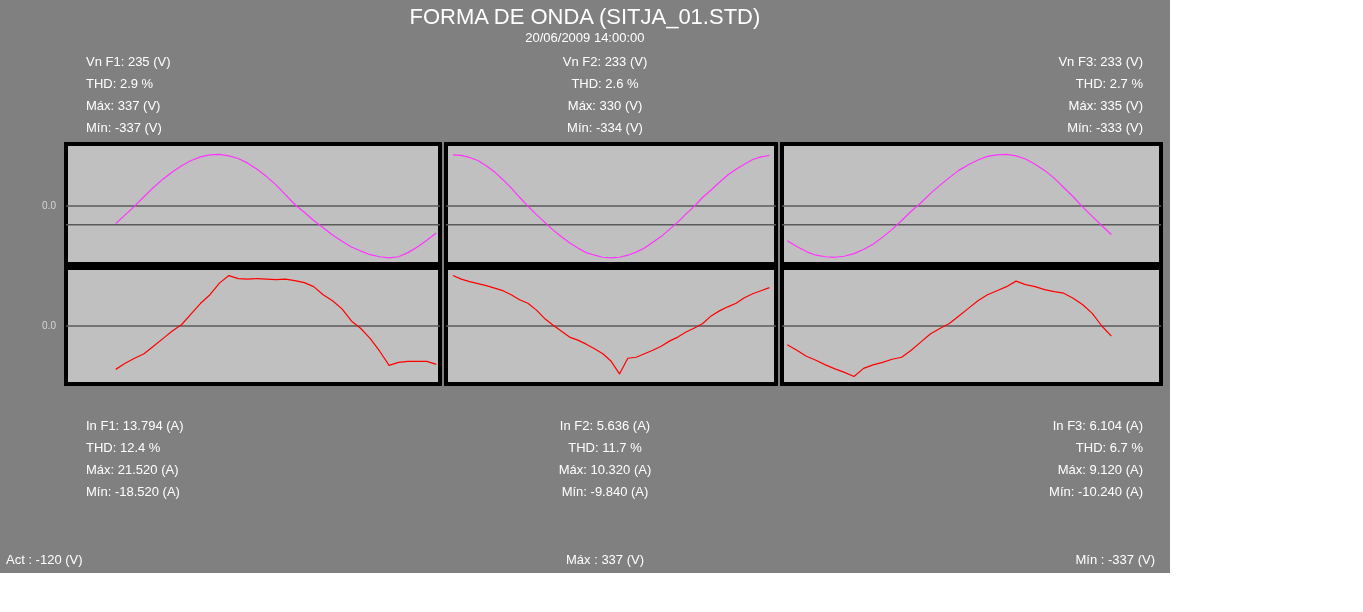 This screenshot has height=612, width=1363. What do you see at coordinates (128, 61) in the screenshot?
I see `text: Vn F1: 235 (V)` at bounding box center [128, 61].